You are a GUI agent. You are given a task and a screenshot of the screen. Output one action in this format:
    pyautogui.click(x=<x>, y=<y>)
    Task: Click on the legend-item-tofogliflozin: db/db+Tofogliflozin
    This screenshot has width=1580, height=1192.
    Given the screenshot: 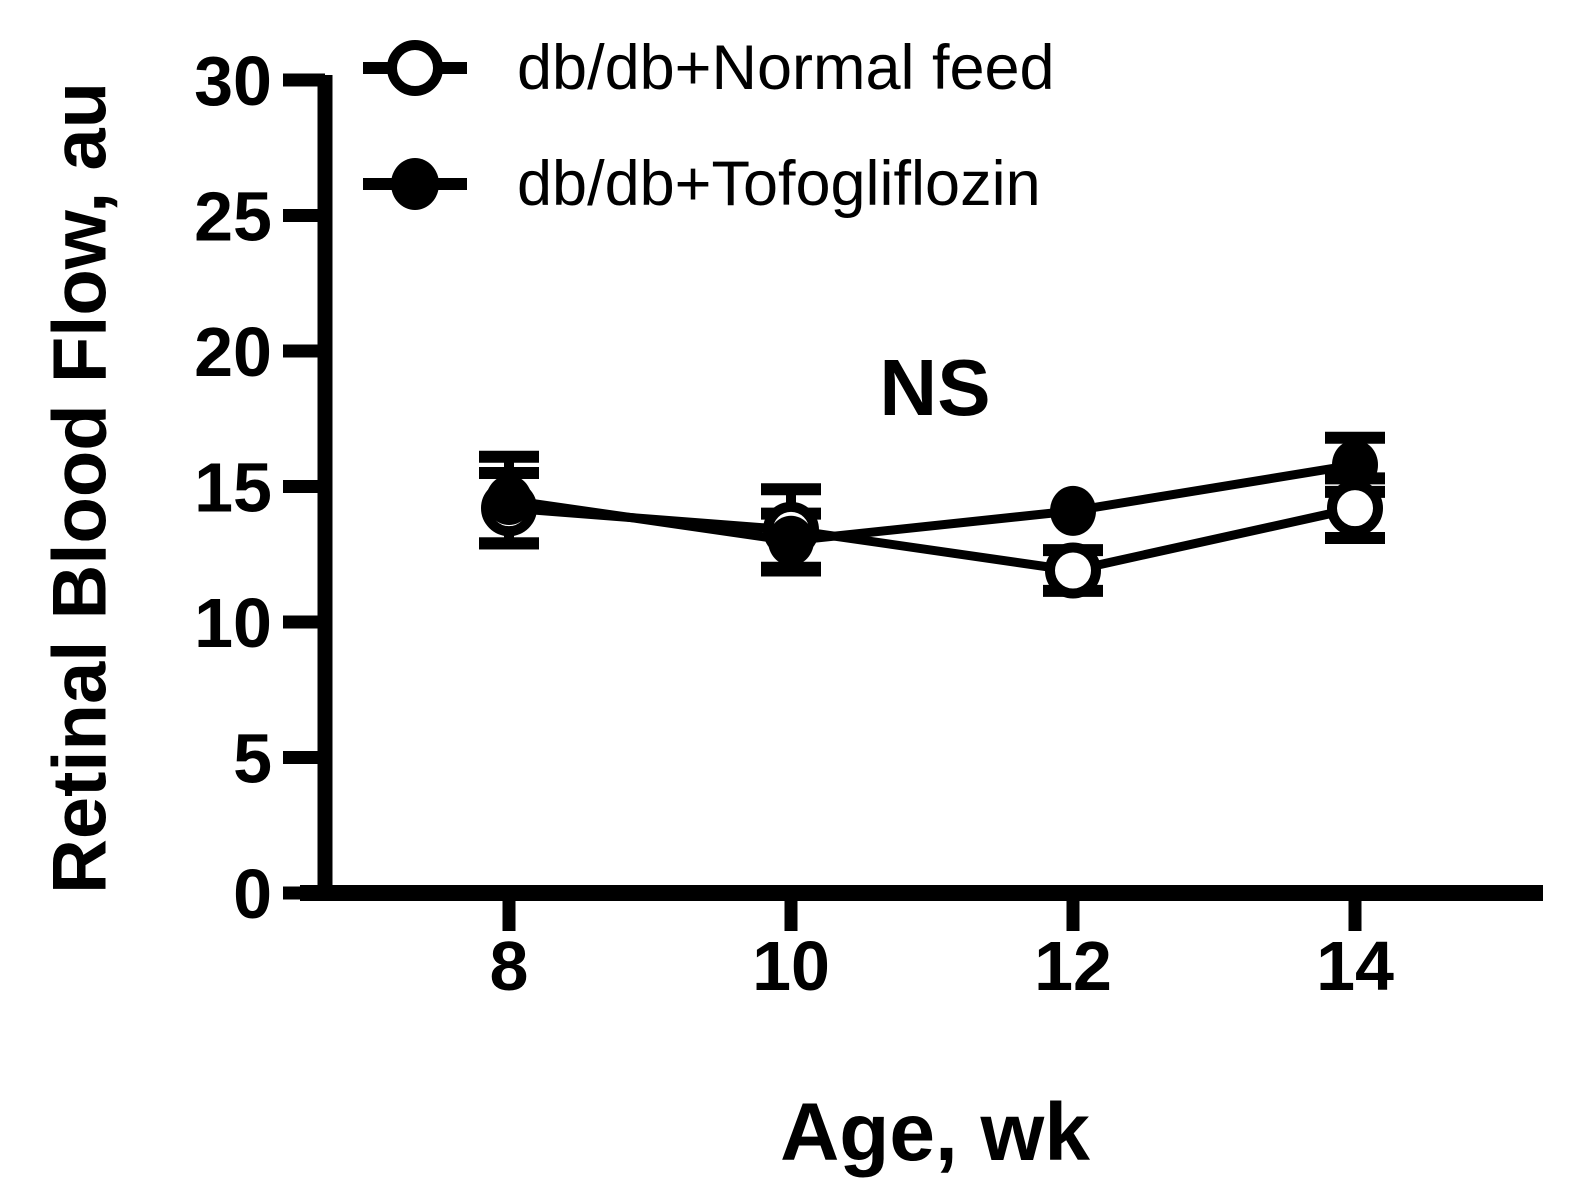 What is the action you would take?
    pyautogui.click(x=709, y=184)
    